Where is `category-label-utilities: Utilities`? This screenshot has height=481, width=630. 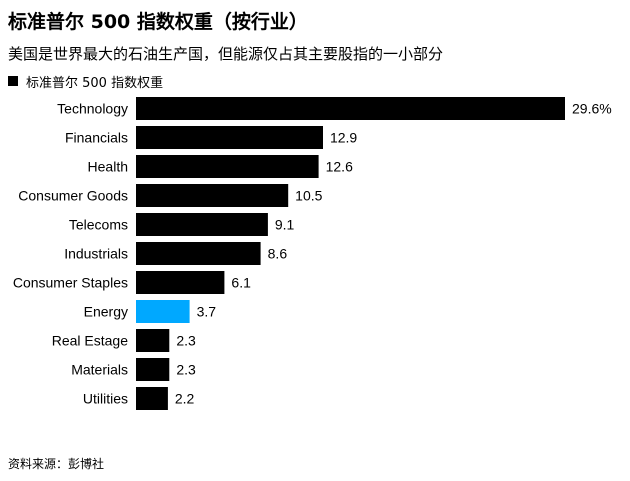
category-label-utilities: Utilities is located at coordinates (105, 399).